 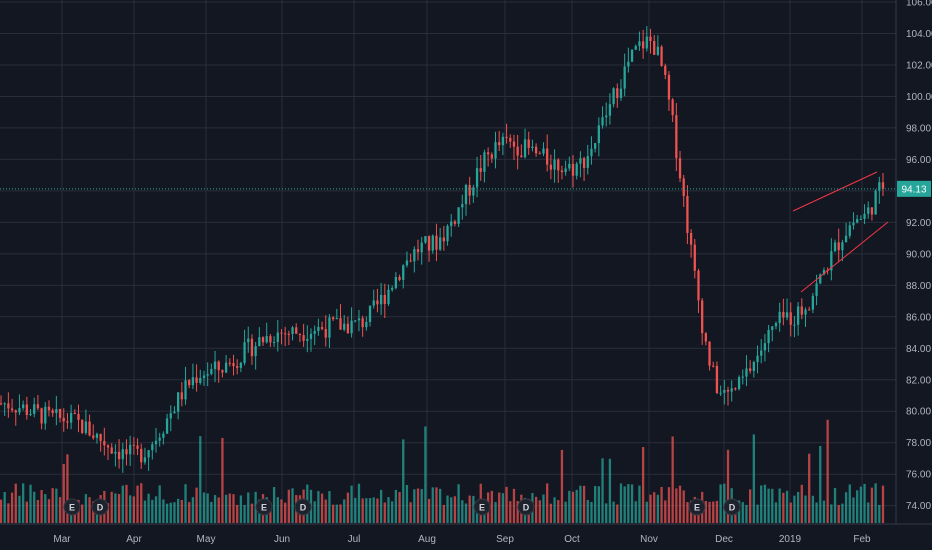 I want to click on y-tick-label: 96.00, so click(x=918, y=160).